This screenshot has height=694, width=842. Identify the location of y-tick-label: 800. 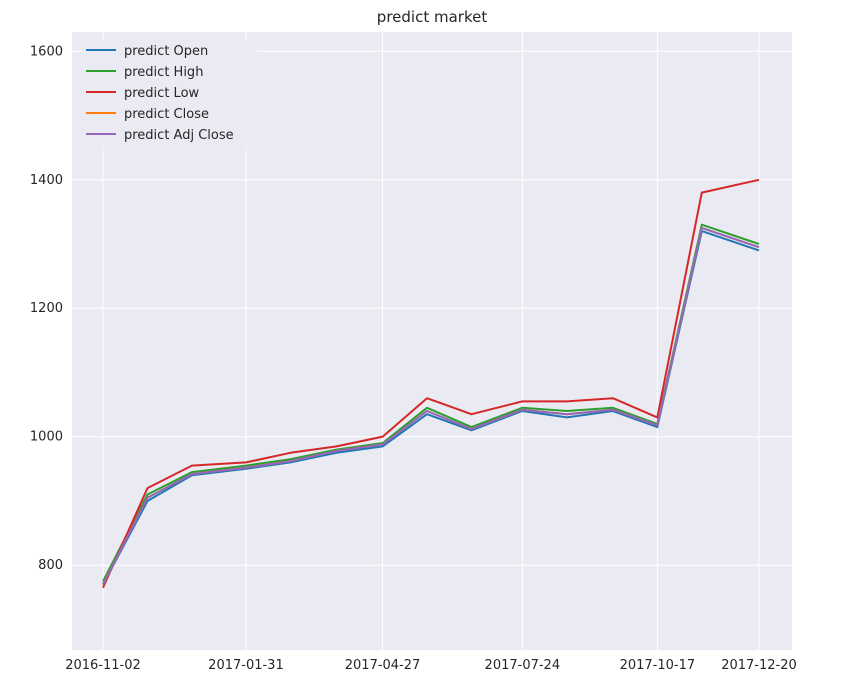
(50, 565).